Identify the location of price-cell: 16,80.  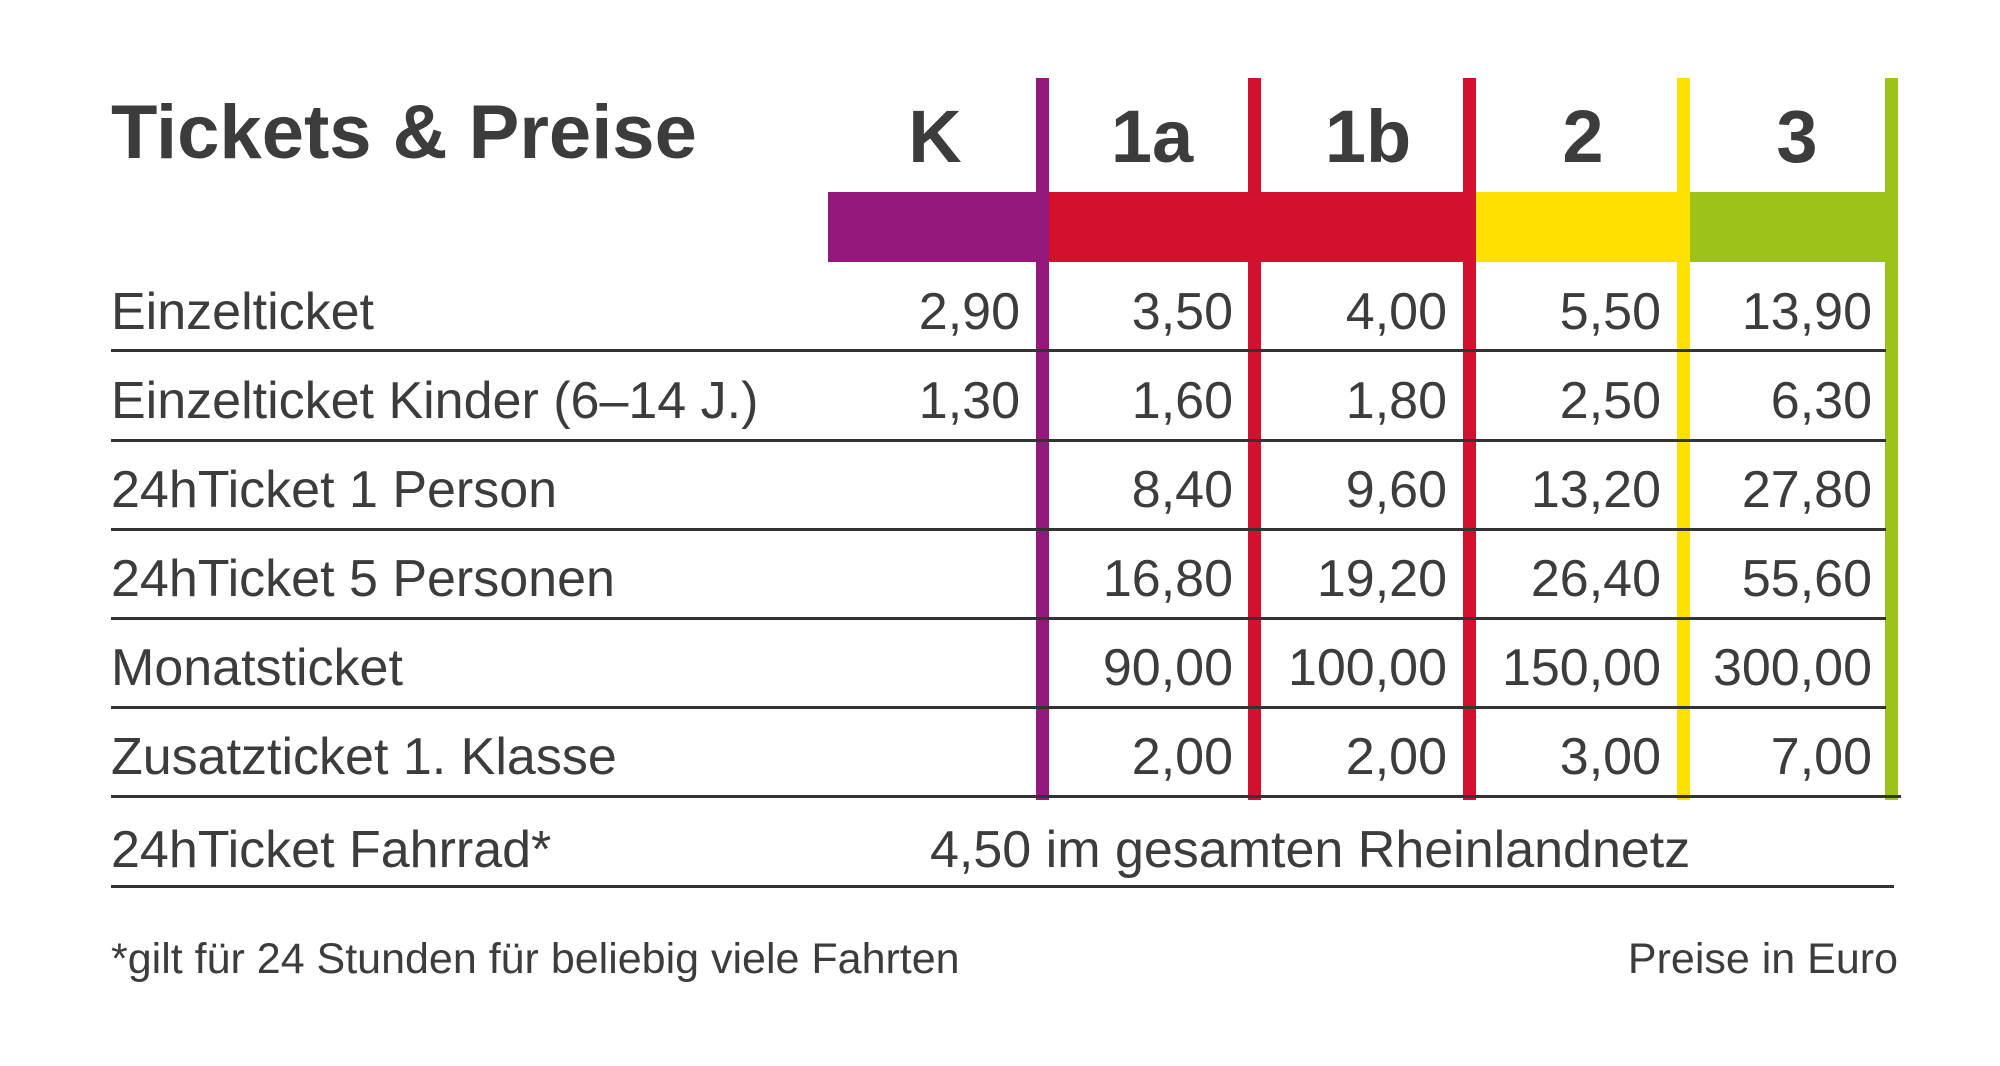
(1167, 579).